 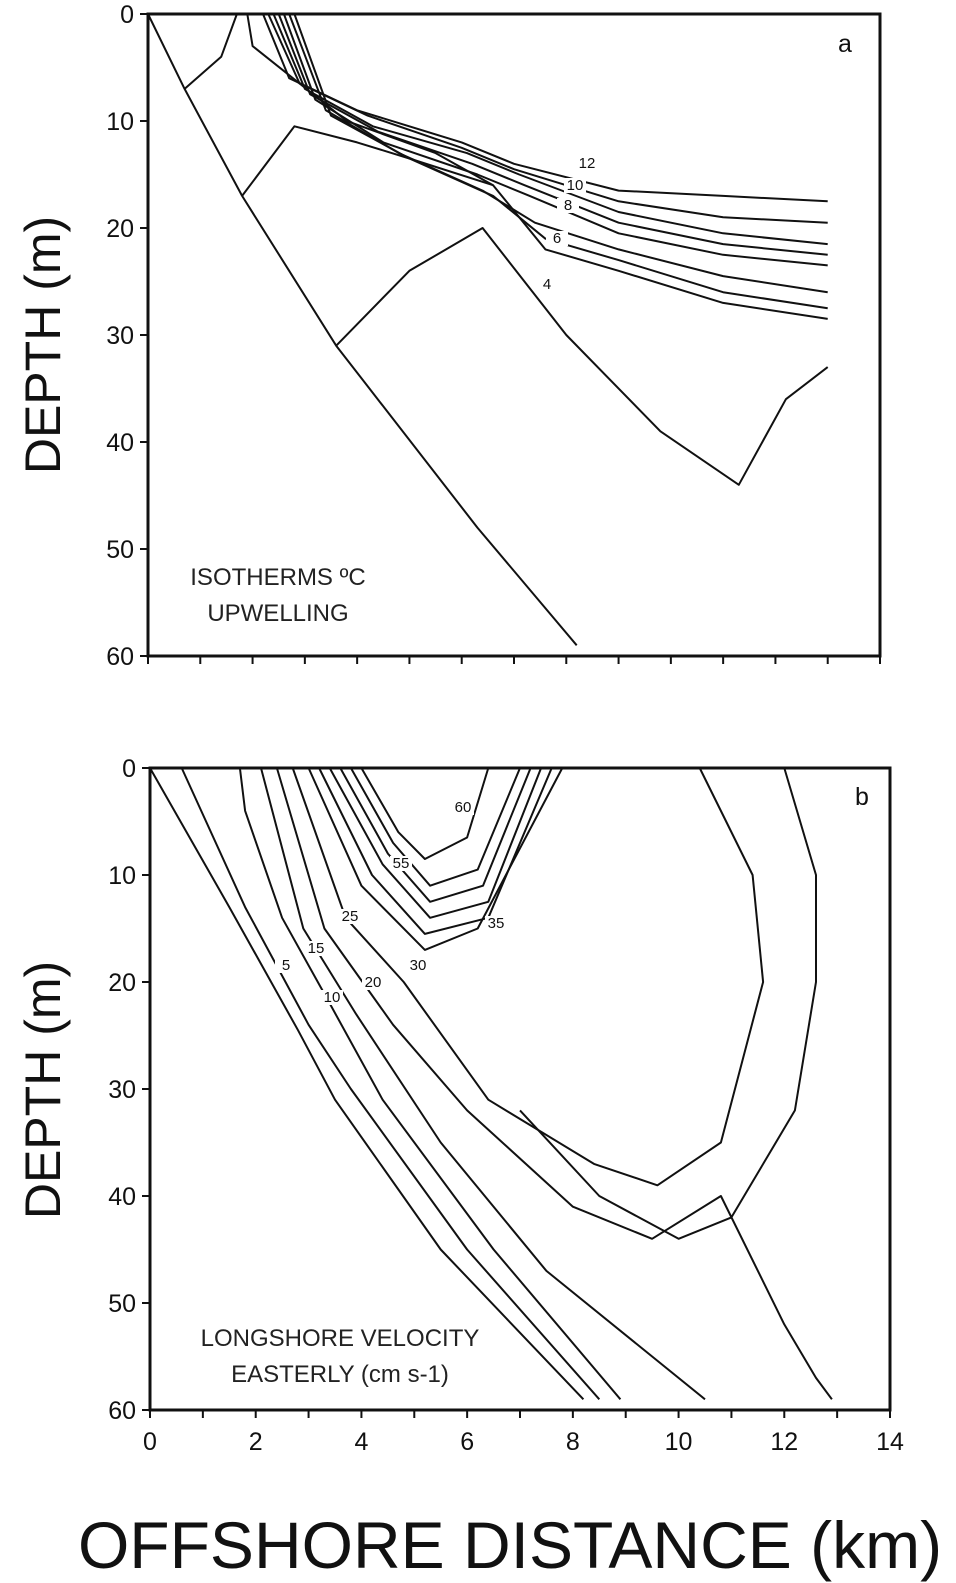 I want to click on contour-label: 6, so click(x=557, y=238).